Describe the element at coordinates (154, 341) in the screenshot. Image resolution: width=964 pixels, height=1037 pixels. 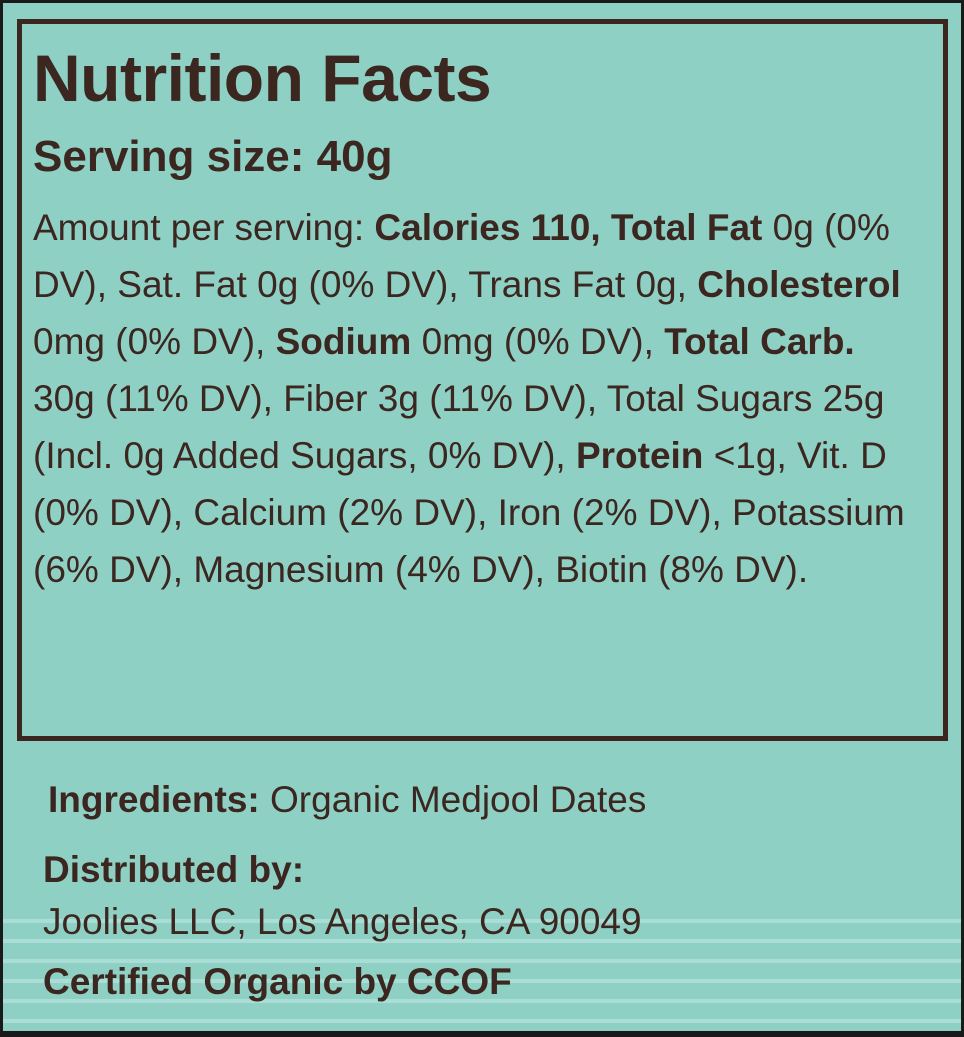
I see `cholesterol-value: 0mg (0% DV),` at that location.